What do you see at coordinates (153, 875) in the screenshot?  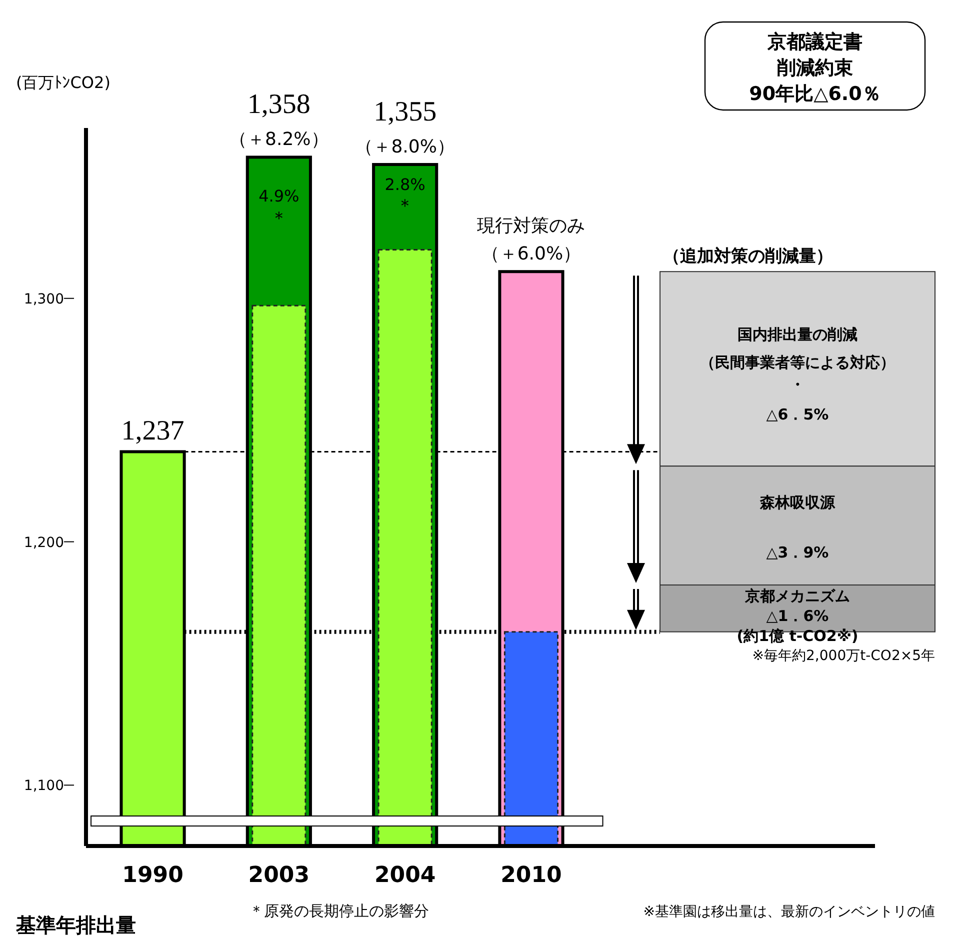 I see `x-tick-label: 1990` at bounding box center [153, 875].